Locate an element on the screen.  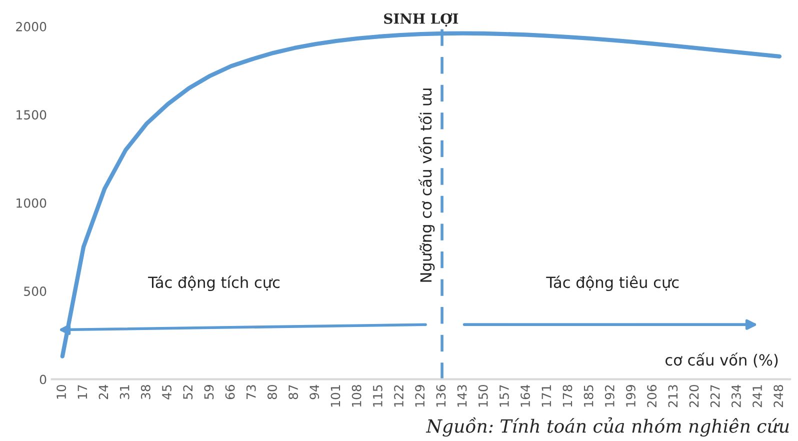
x-tick-label: 248 is located at coordinates (779, 396).